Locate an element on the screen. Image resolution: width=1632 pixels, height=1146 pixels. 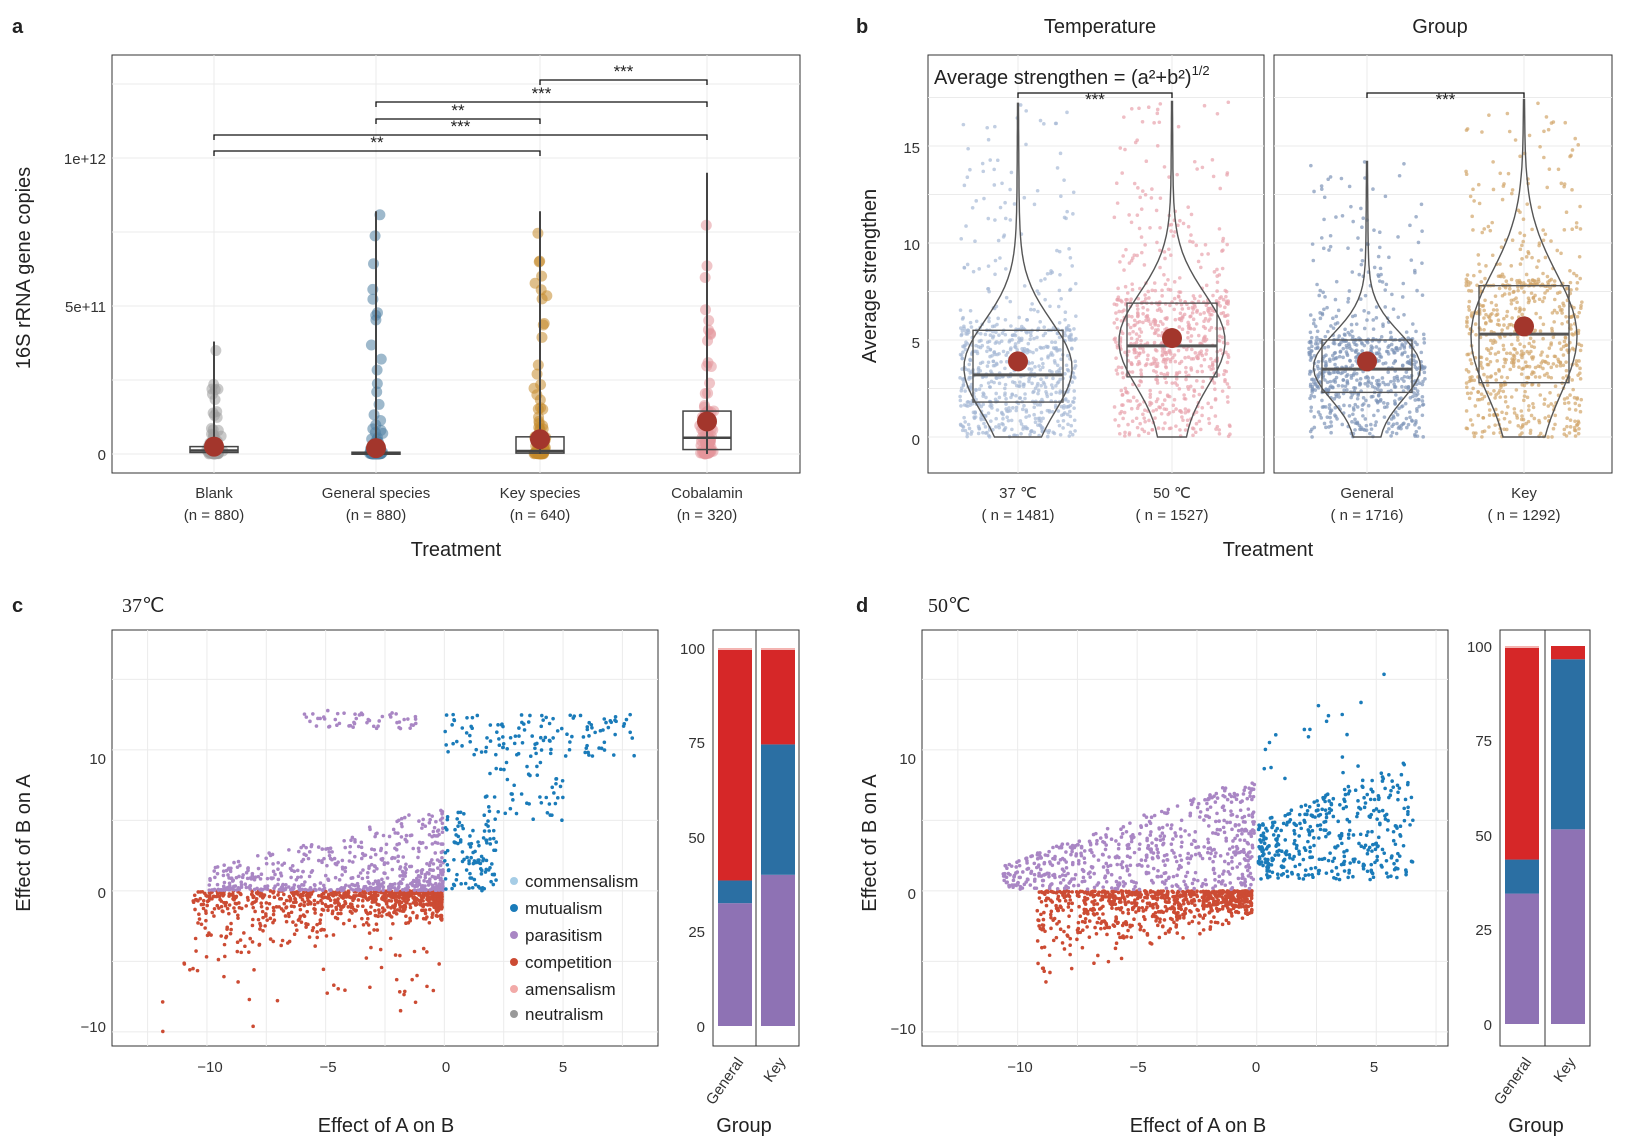
panel-a-mean-dot is located at coordinates (540, 439).